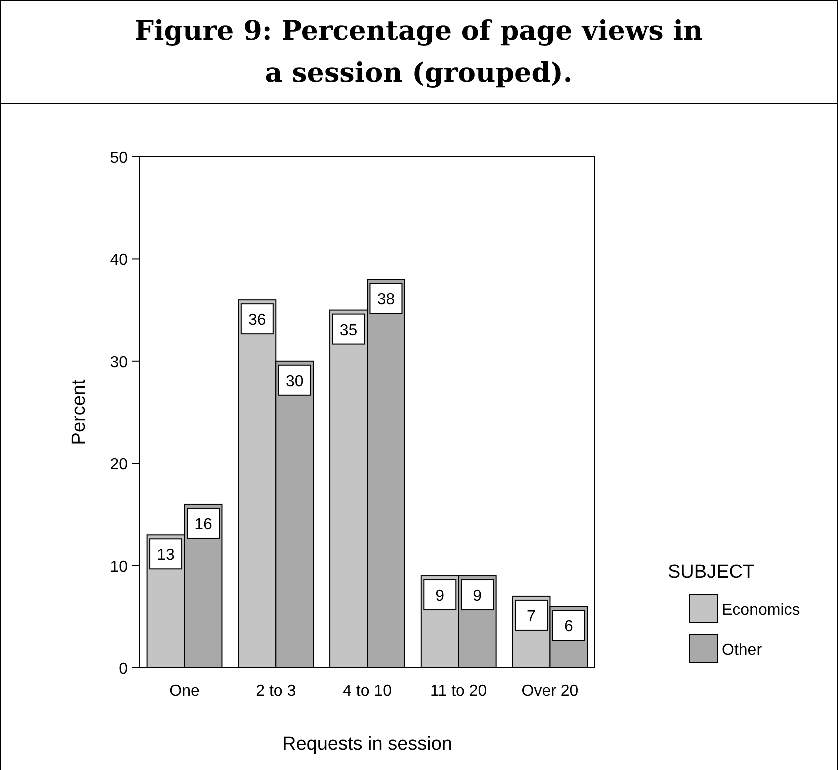  I want to click on x-tick-label: 11 to 20, so click(459, 691).